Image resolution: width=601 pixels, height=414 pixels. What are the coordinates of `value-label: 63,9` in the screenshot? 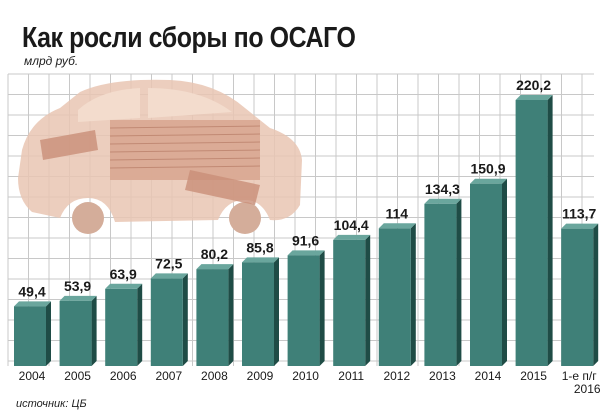 It's located at (123, 274).